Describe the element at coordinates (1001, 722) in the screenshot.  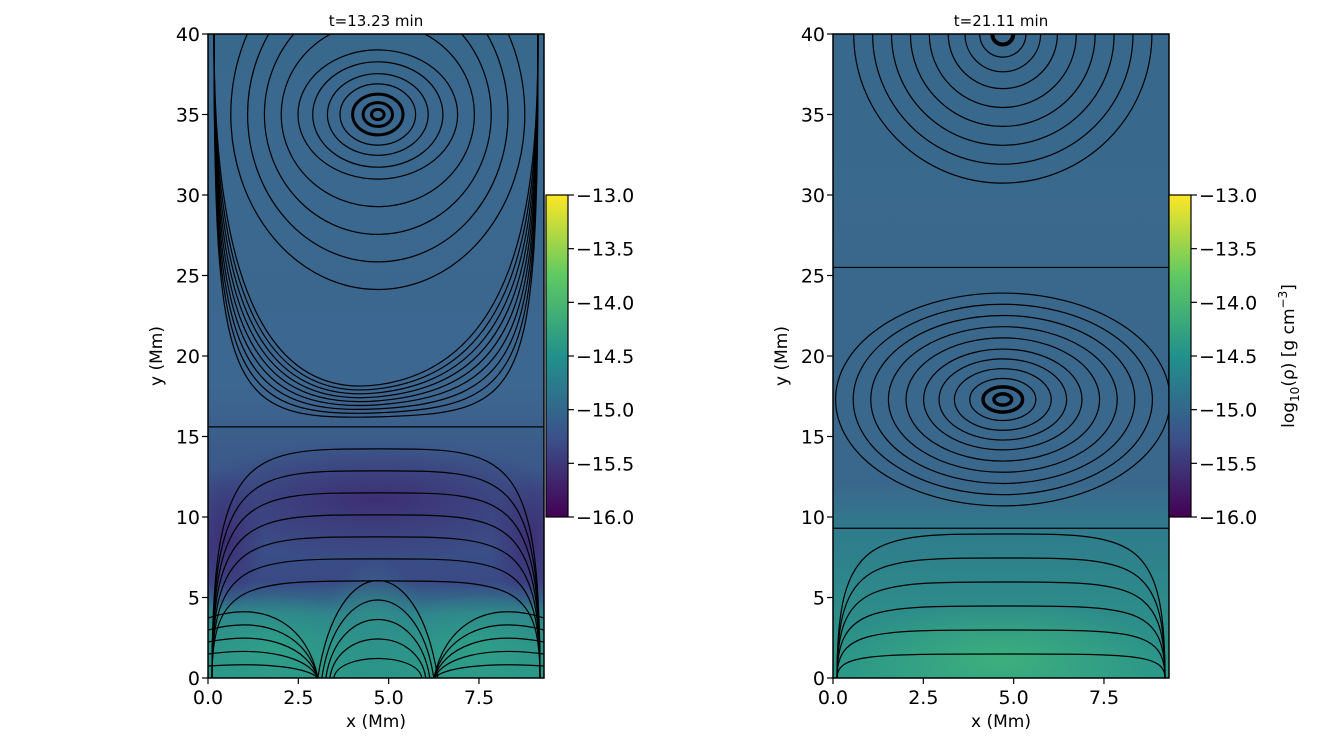
I see `xlabel-right: x (Mm)` at that location.